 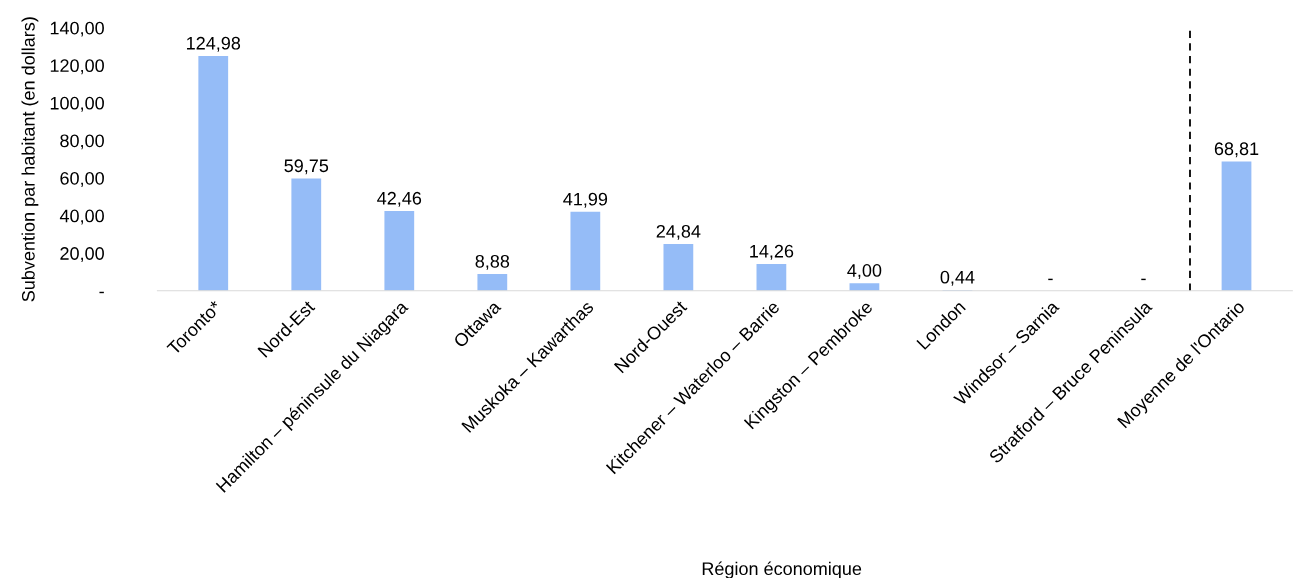 I want to click on y-tick-label: 60,00, so click(x=82, y=179).